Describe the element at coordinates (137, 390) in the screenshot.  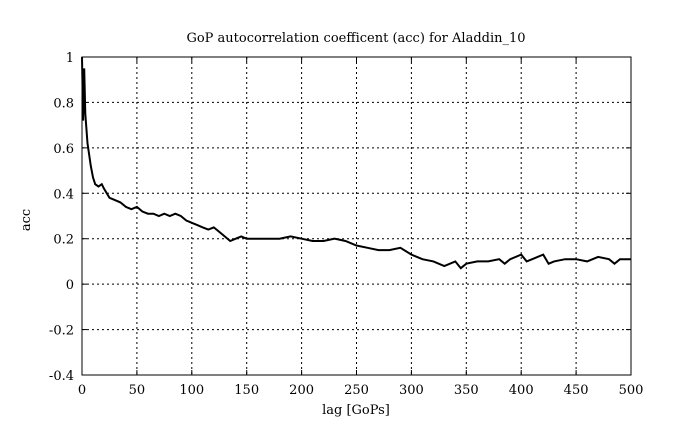
I see `x-tick-label: 50` at that location.